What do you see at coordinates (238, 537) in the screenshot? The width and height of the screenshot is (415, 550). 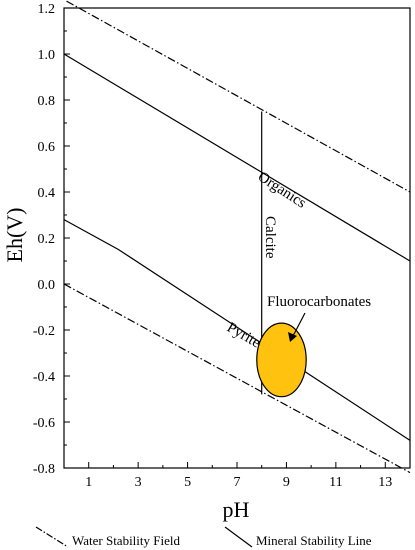 I see `legend-mineral-swatch` at bounding box center [238, 537].